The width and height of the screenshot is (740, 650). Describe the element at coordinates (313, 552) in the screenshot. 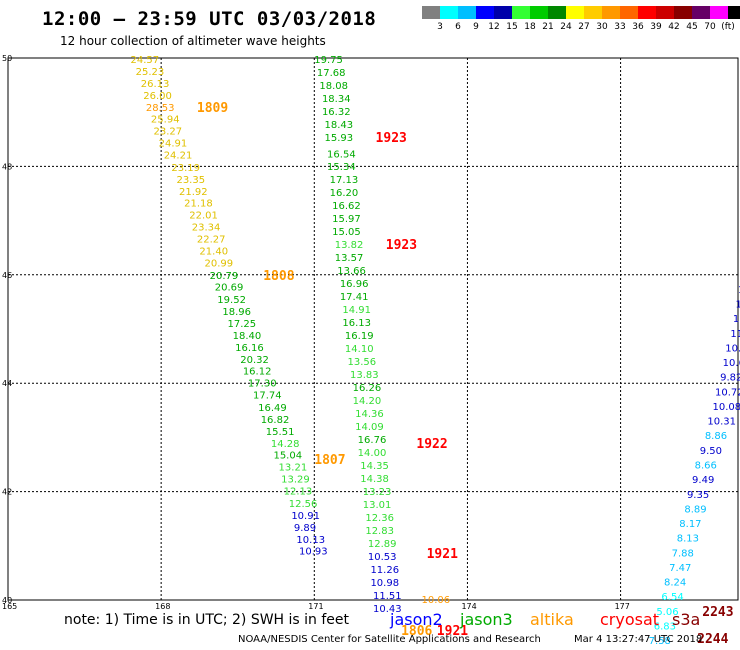

I see `swh-value-label: 10.93` at that location.